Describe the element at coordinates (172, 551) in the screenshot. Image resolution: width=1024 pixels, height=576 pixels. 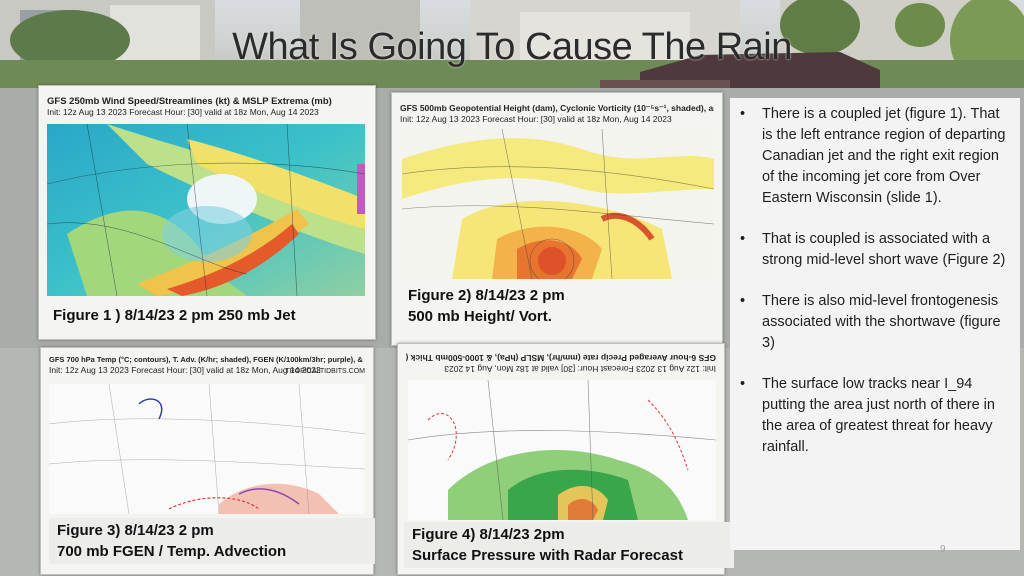
I see `figure-3-caption-line2: 700 mb FGEN / Temp. Advection` at that location.